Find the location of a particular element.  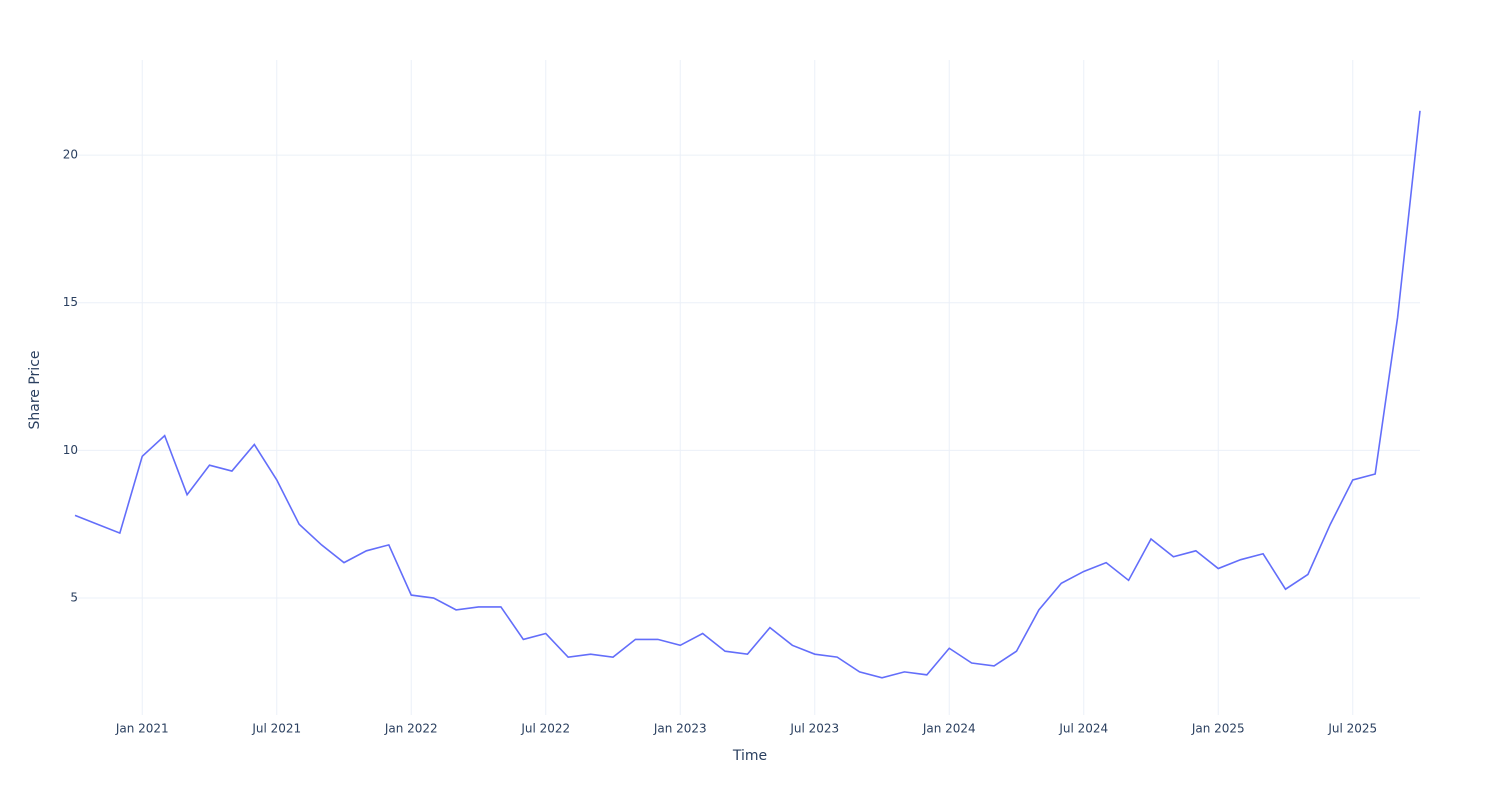

y-tick-label: 15 is located at coordinates (70, 302).